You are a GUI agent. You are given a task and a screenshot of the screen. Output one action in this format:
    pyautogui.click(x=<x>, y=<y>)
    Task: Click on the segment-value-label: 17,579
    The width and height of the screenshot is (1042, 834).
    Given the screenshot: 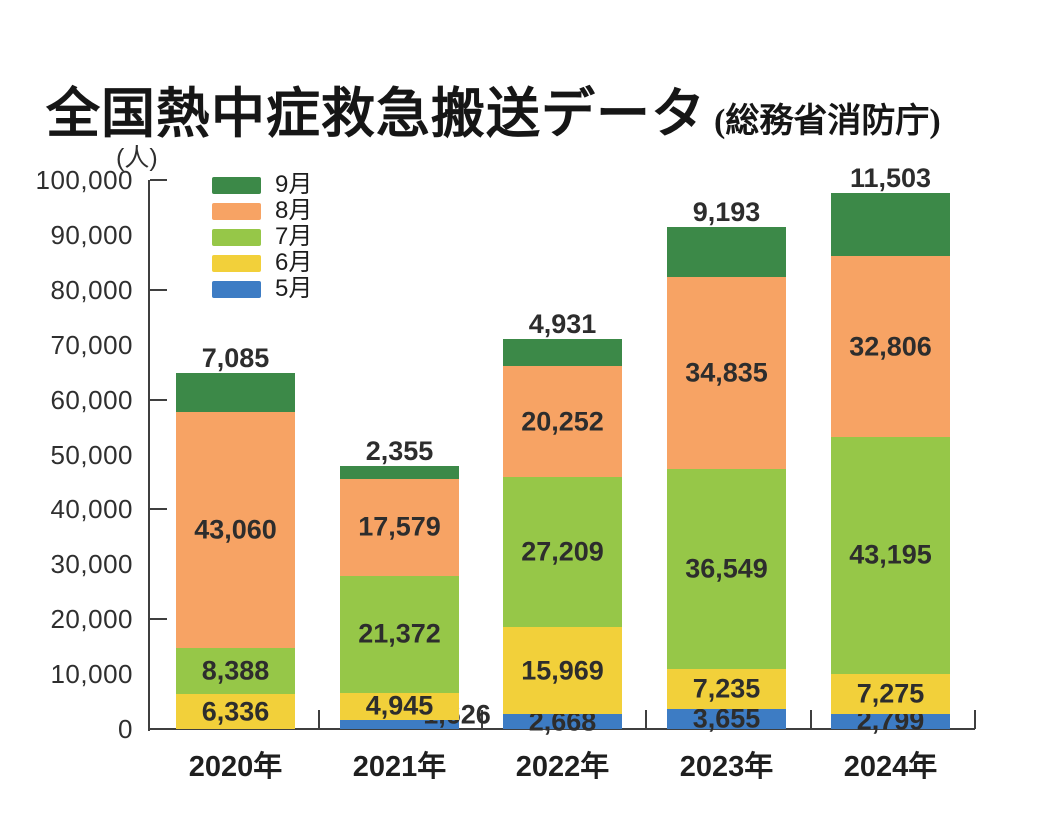 What is the action you would take?
    pyautogui.click(x=399, y=526)
    